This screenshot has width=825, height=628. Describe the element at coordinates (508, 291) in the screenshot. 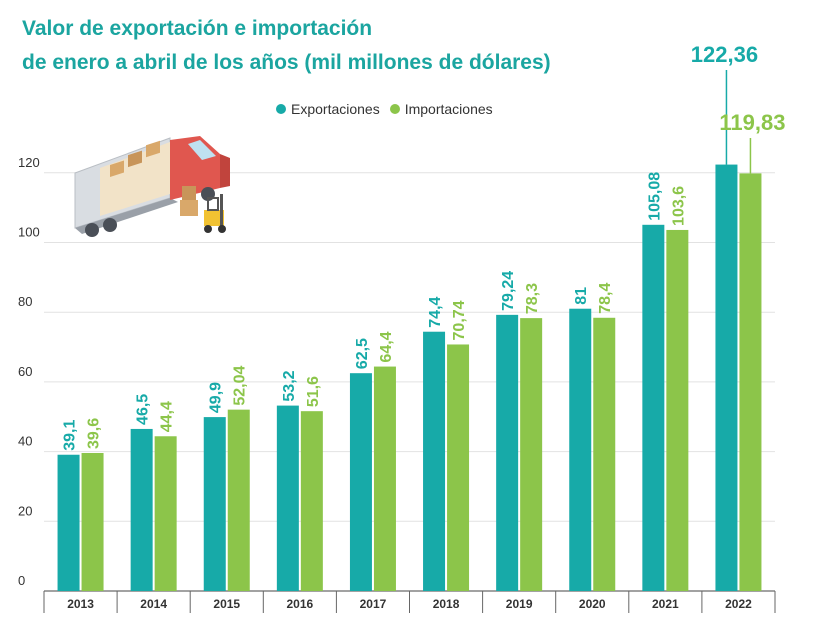

I see `data-label: 79,24` at that location.